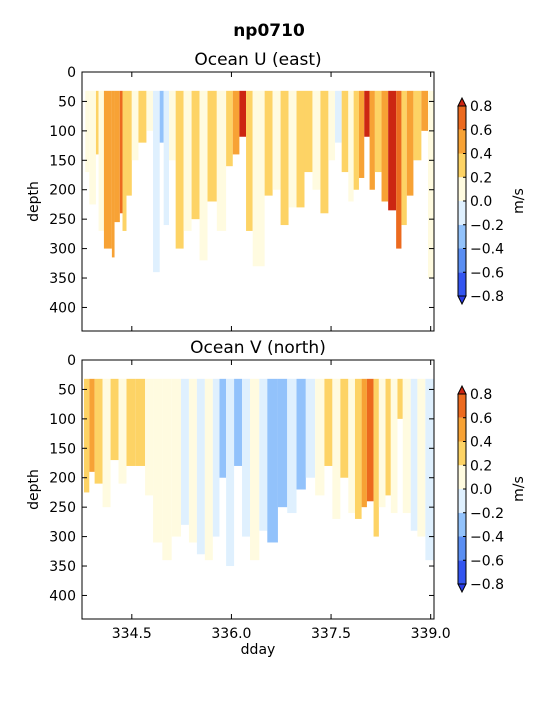  I want to click on y-tick-label: 50, so click(67, 102).